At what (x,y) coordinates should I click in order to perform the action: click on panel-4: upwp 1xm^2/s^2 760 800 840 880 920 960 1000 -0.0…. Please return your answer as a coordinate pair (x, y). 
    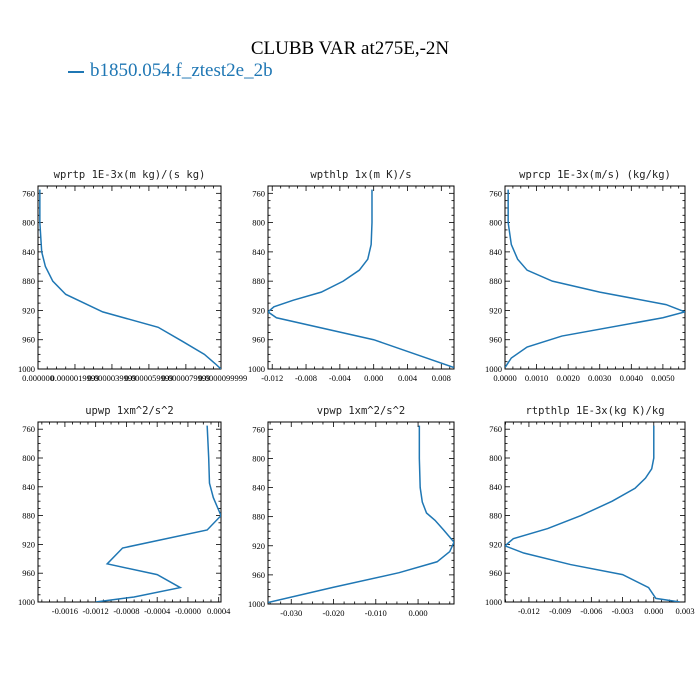
    Looking at the image, I should click on (124, 510).